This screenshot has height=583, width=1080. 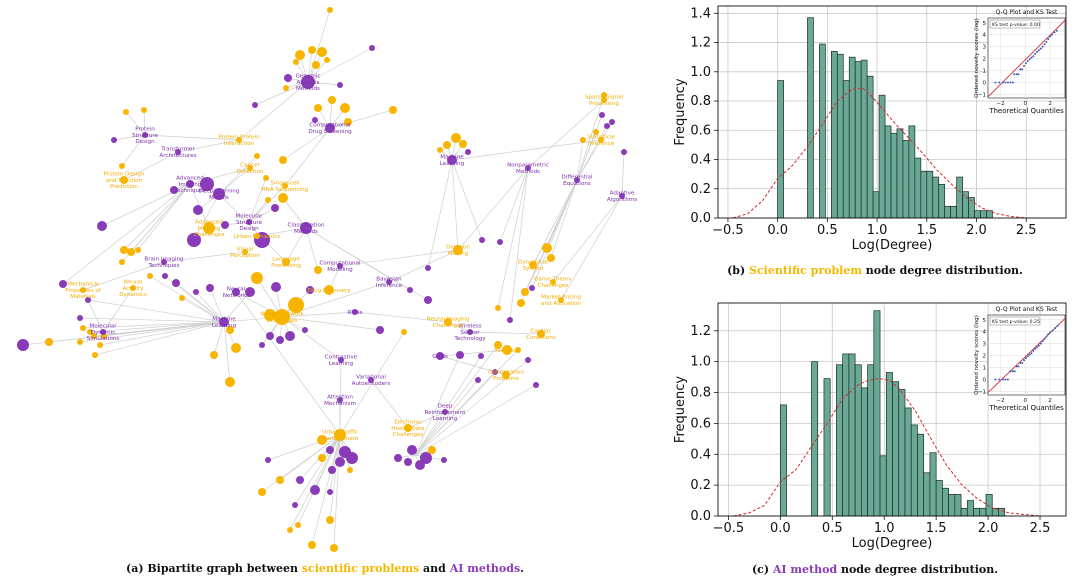 I want to click on y-tick-label: 1.2, so click(x=700, y=331).